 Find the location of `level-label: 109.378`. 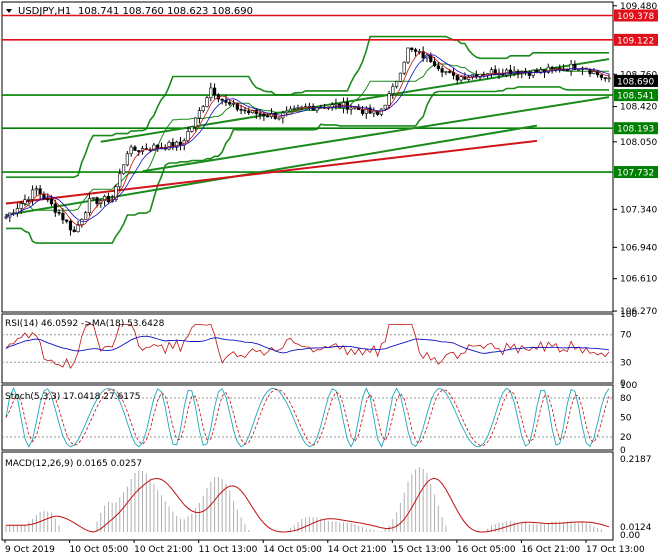

level-label: 109.378 is located at coordinates (635, 17).